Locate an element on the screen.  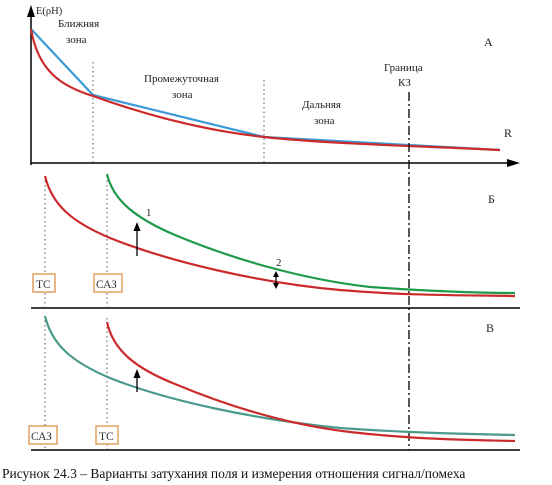
ts-box-c-label: ТС is located at coordinates (106, 437).